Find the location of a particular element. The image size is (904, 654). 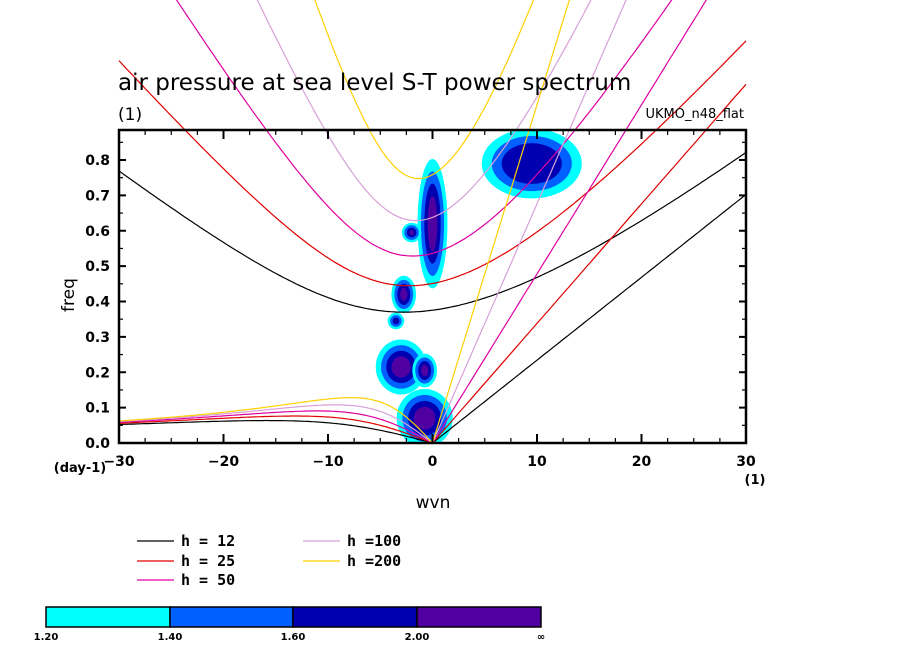

x-tick-label: 20 is located at coordinates (642, 462).